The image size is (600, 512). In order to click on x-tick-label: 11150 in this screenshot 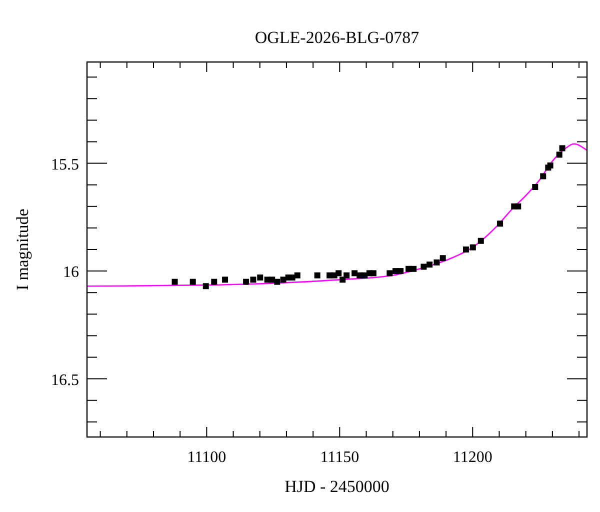, I will do `click(340, 457)`.